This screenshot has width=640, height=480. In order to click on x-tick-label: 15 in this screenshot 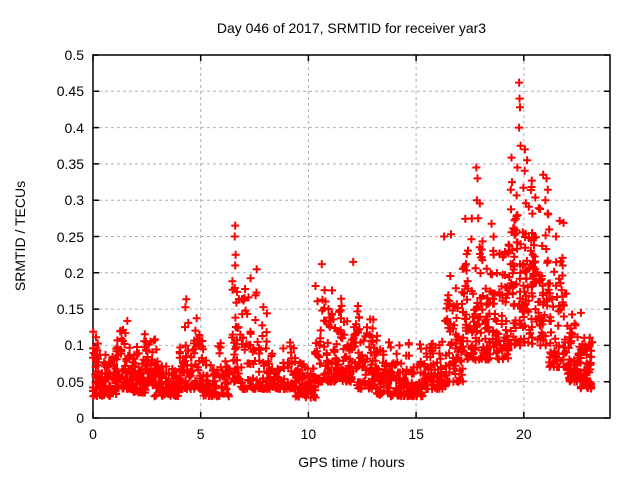, I will do `click(416, 434)`.